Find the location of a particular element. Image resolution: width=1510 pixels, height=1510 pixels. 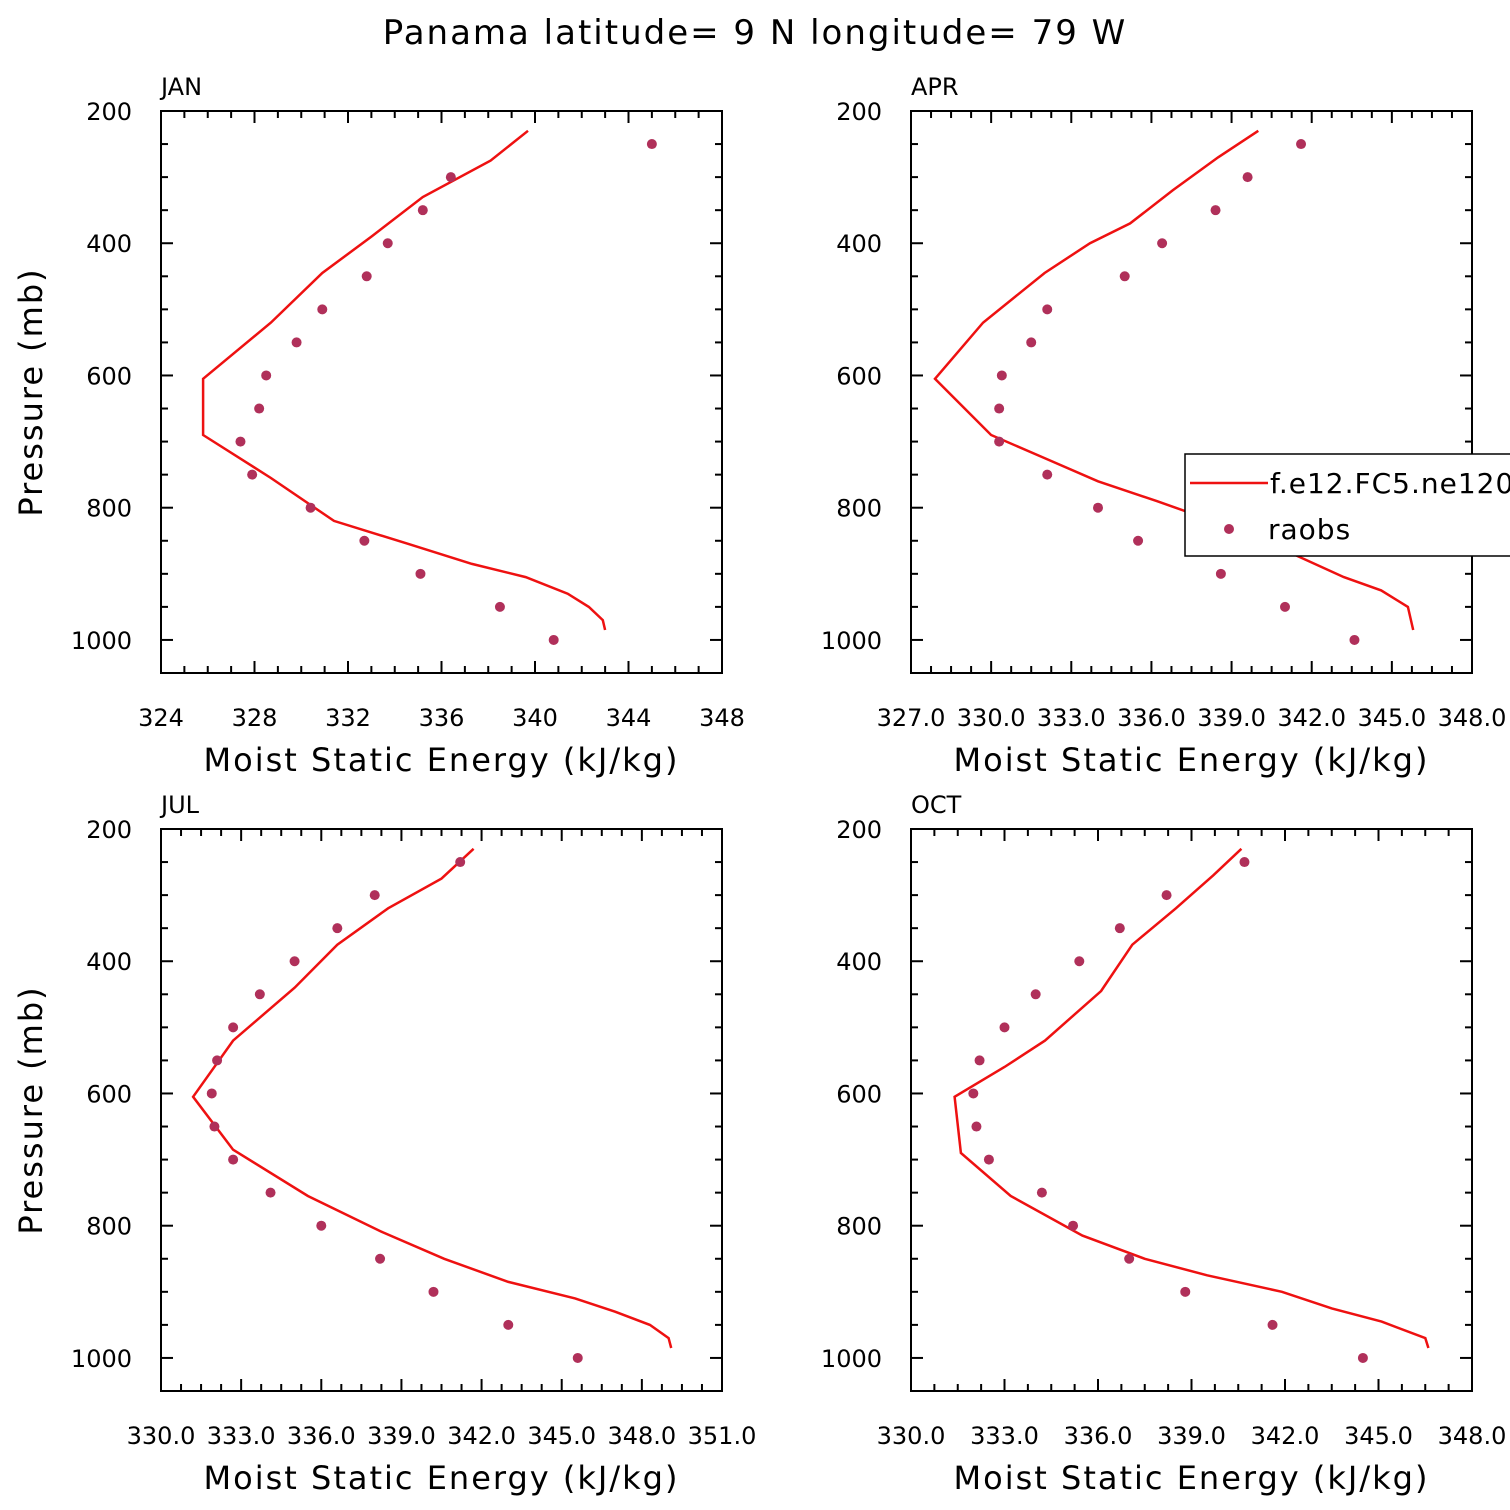

plot-frame-oct is located at coordinates (1191, 1110).